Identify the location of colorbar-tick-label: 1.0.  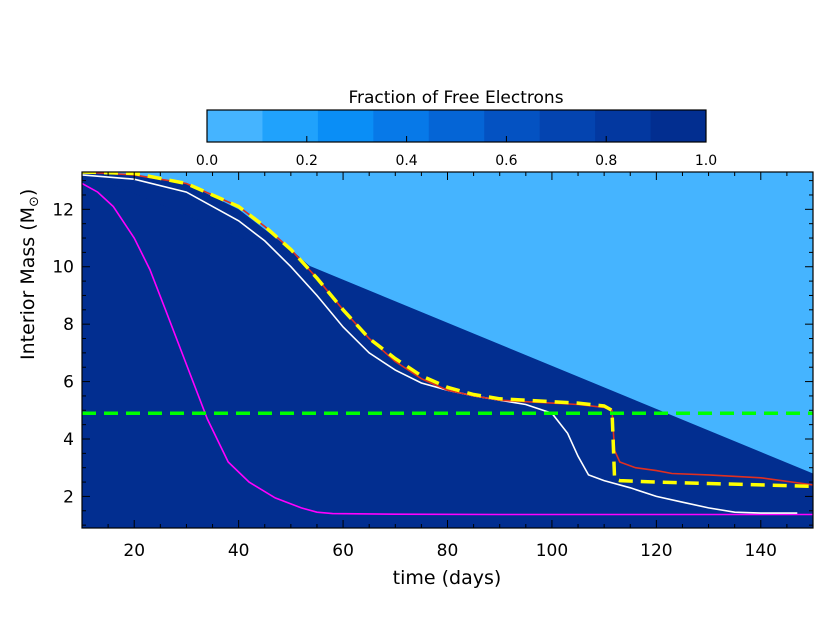
(706, 161).